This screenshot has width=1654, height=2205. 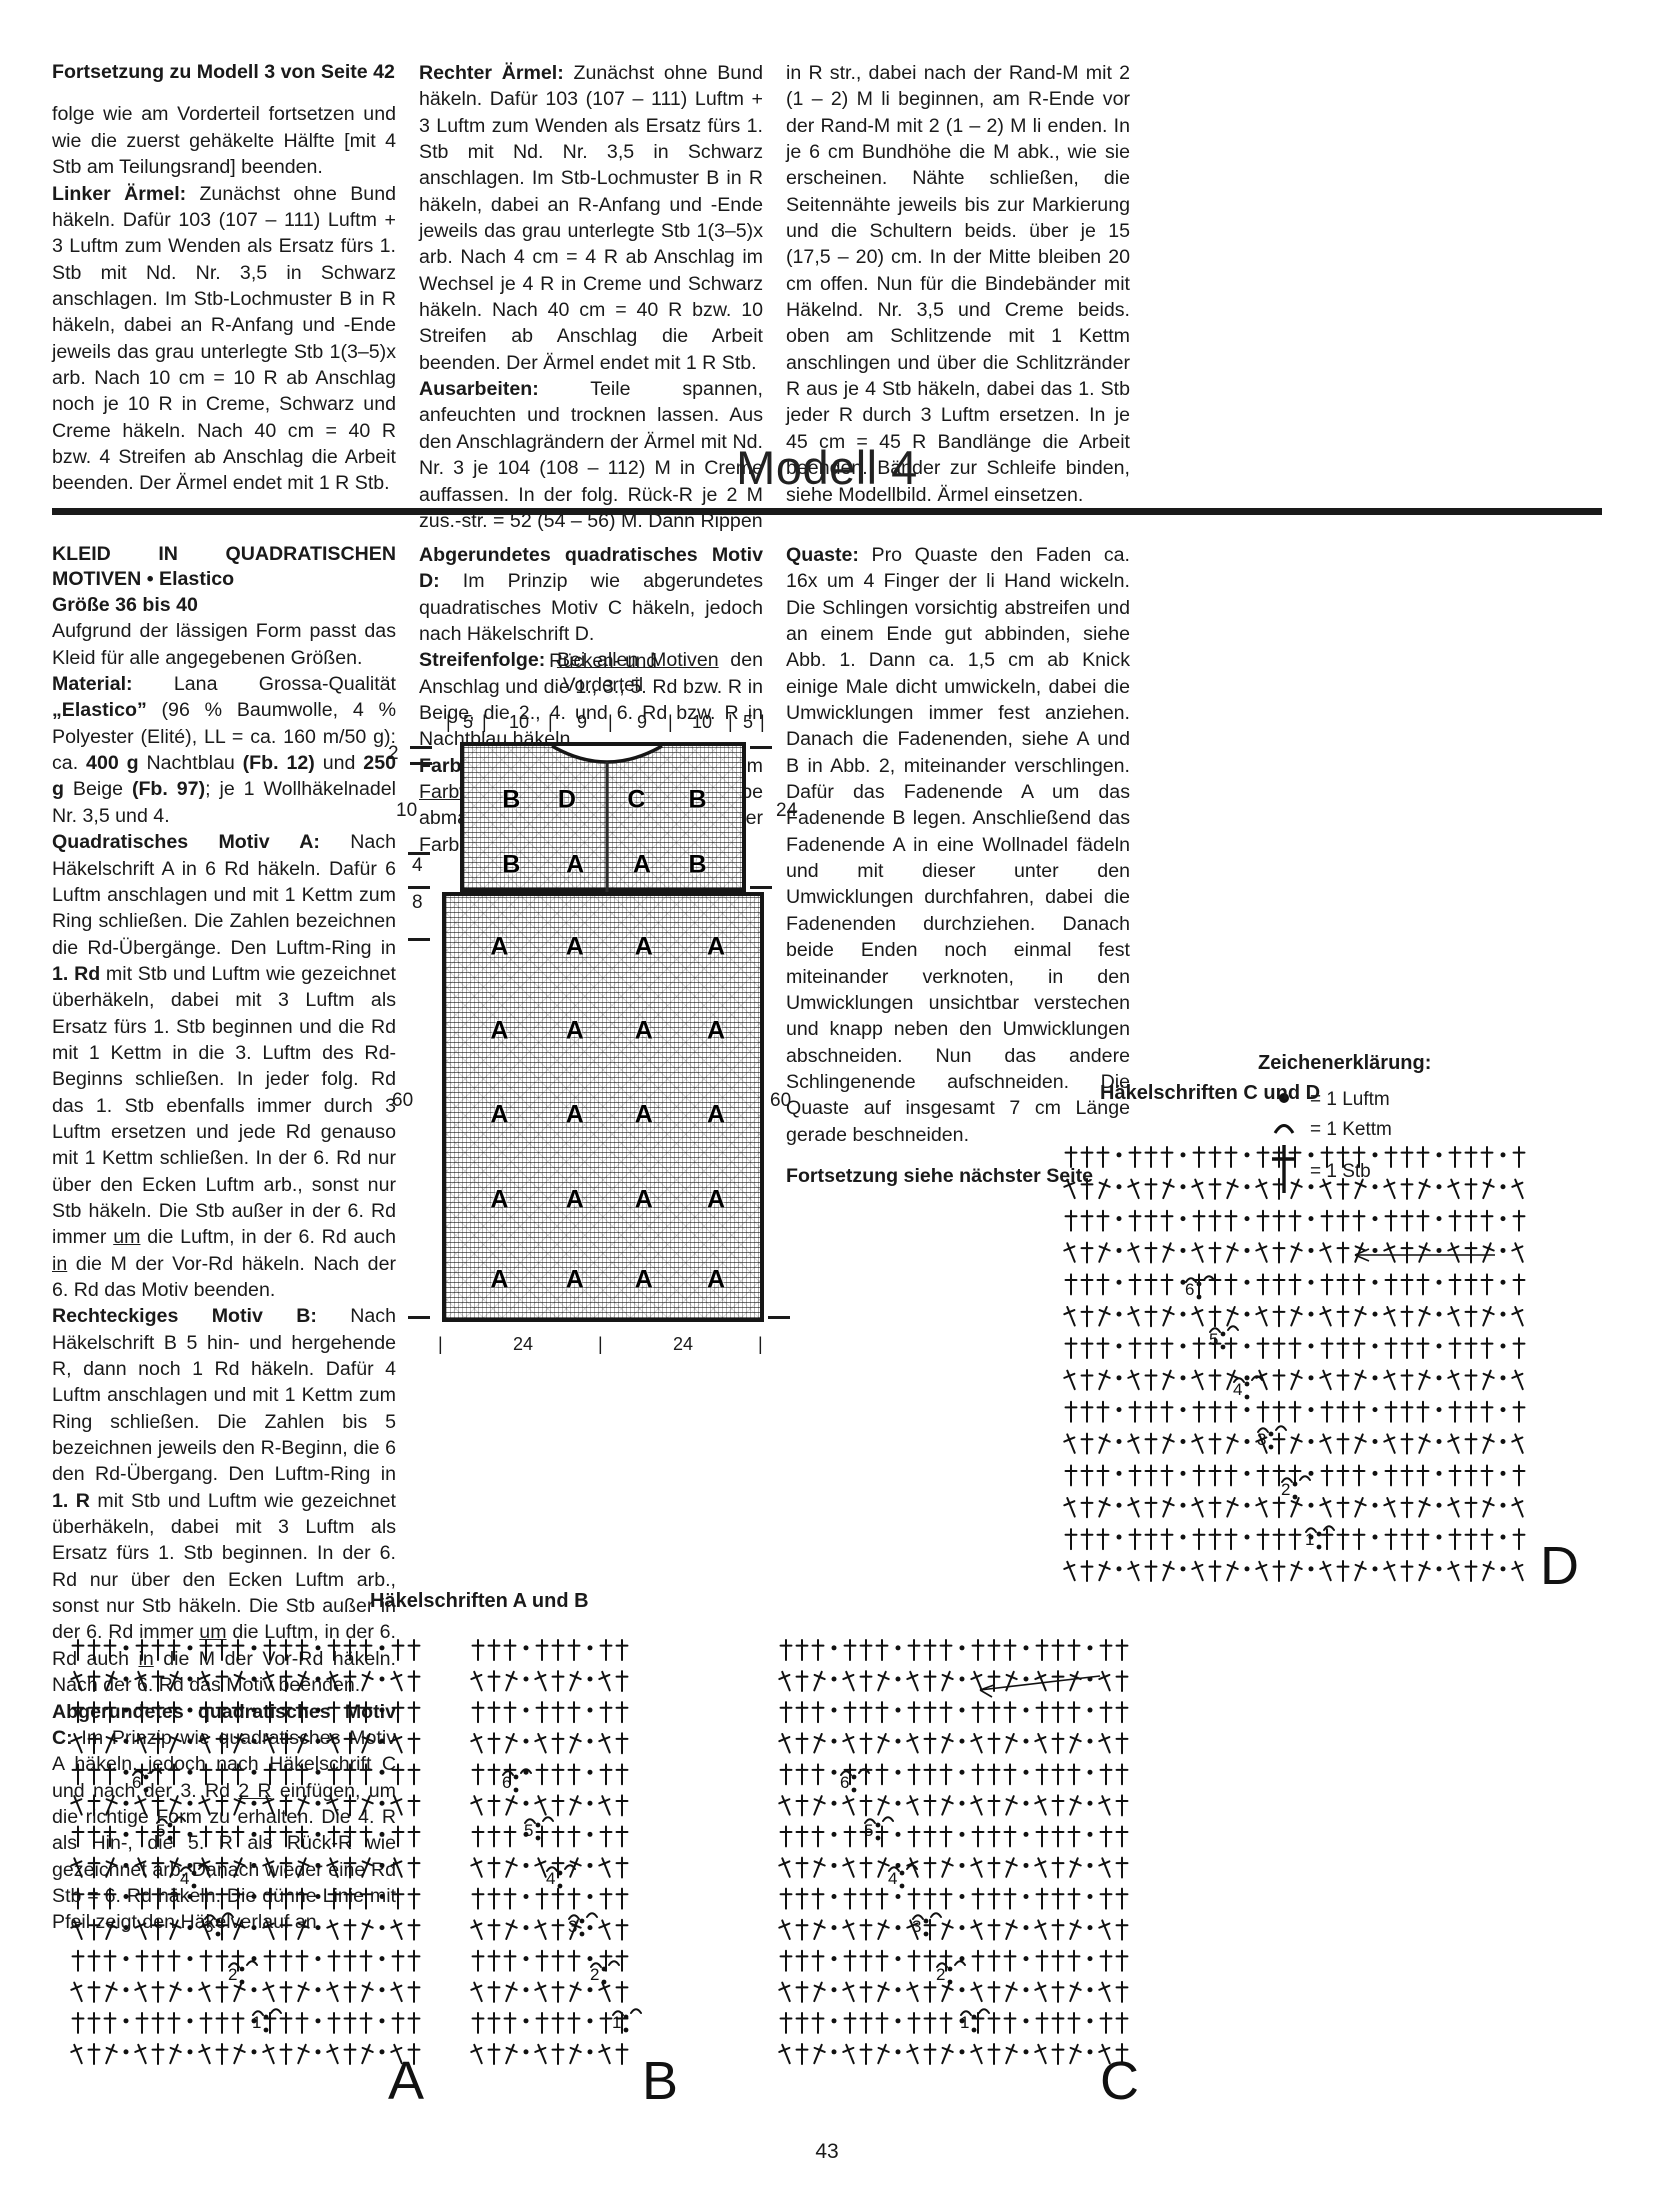 What do you see at coordinates (467, 722) in the screenshot?
I see `top-tick-0: 5` at bounding box center [467, 722].